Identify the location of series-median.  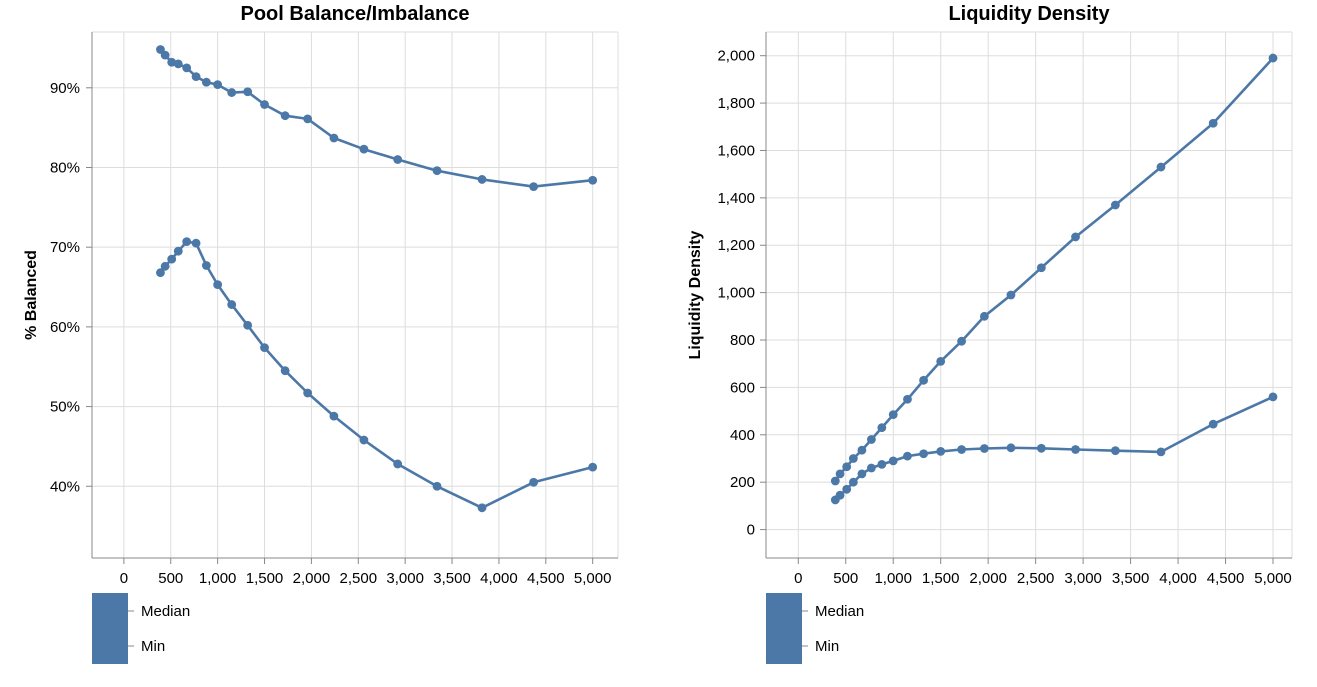
(377, 118).